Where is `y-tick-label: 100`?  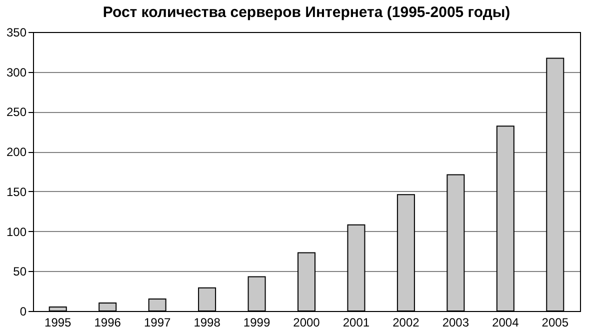
y-tick-label: 100 is located at coordinates (16, 231).